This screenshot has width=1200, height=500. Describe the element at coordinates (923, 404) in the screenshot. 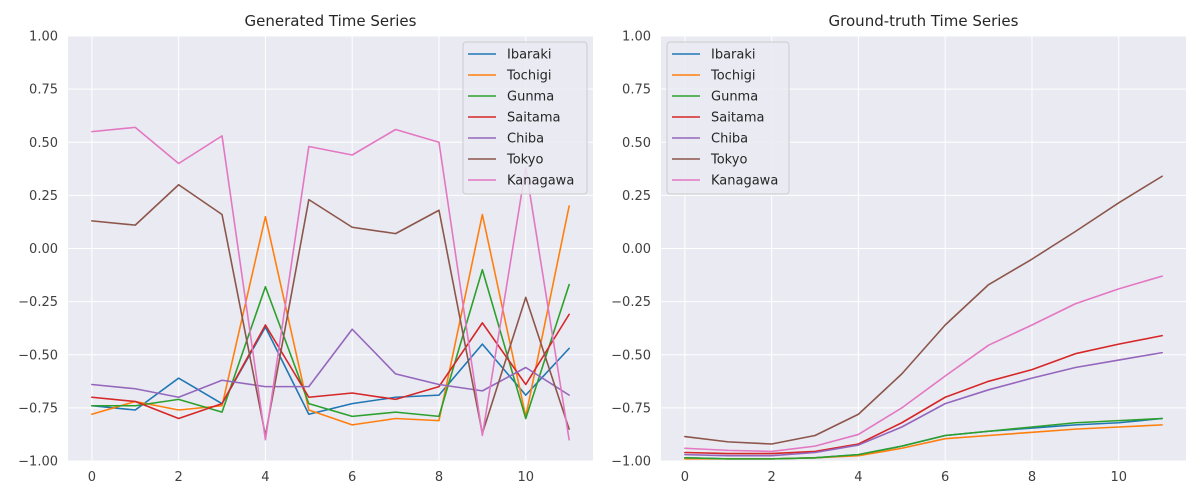

I see `series-line-chiba` at that location.